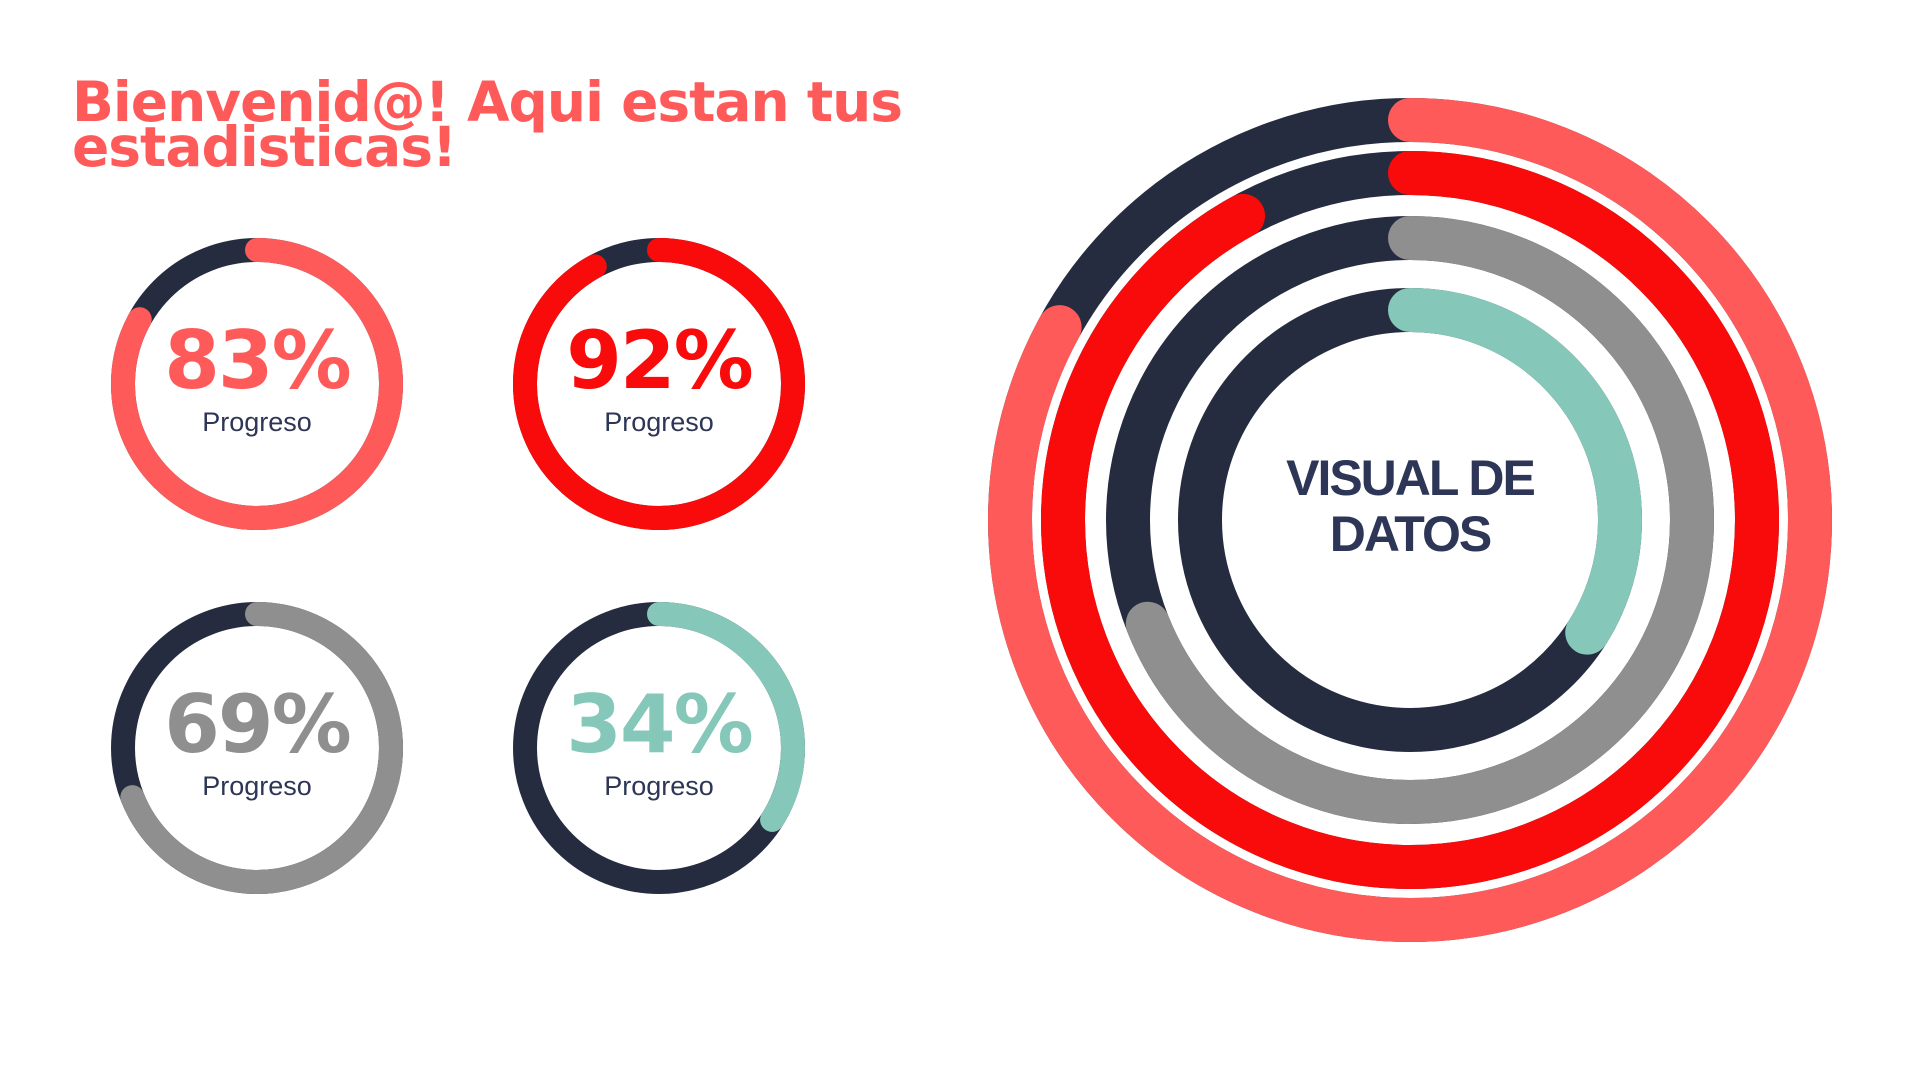 This screenshot has width=1920, height=1080. Describe the element at coordinates (487, 124) in the screenshot. I see `page-title: Bienvenid@! Aqui estan tus estadisticas!` at that location.